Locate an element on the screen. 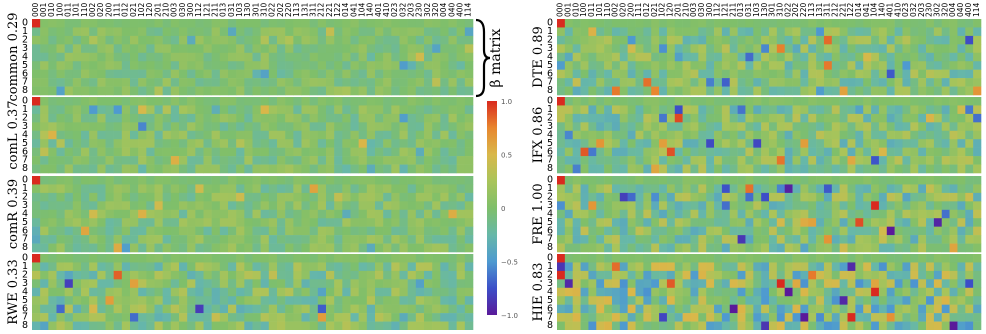 This screenshot has width=986, height=334. column-tick-label: 004 is located at coordinates (443, 9).